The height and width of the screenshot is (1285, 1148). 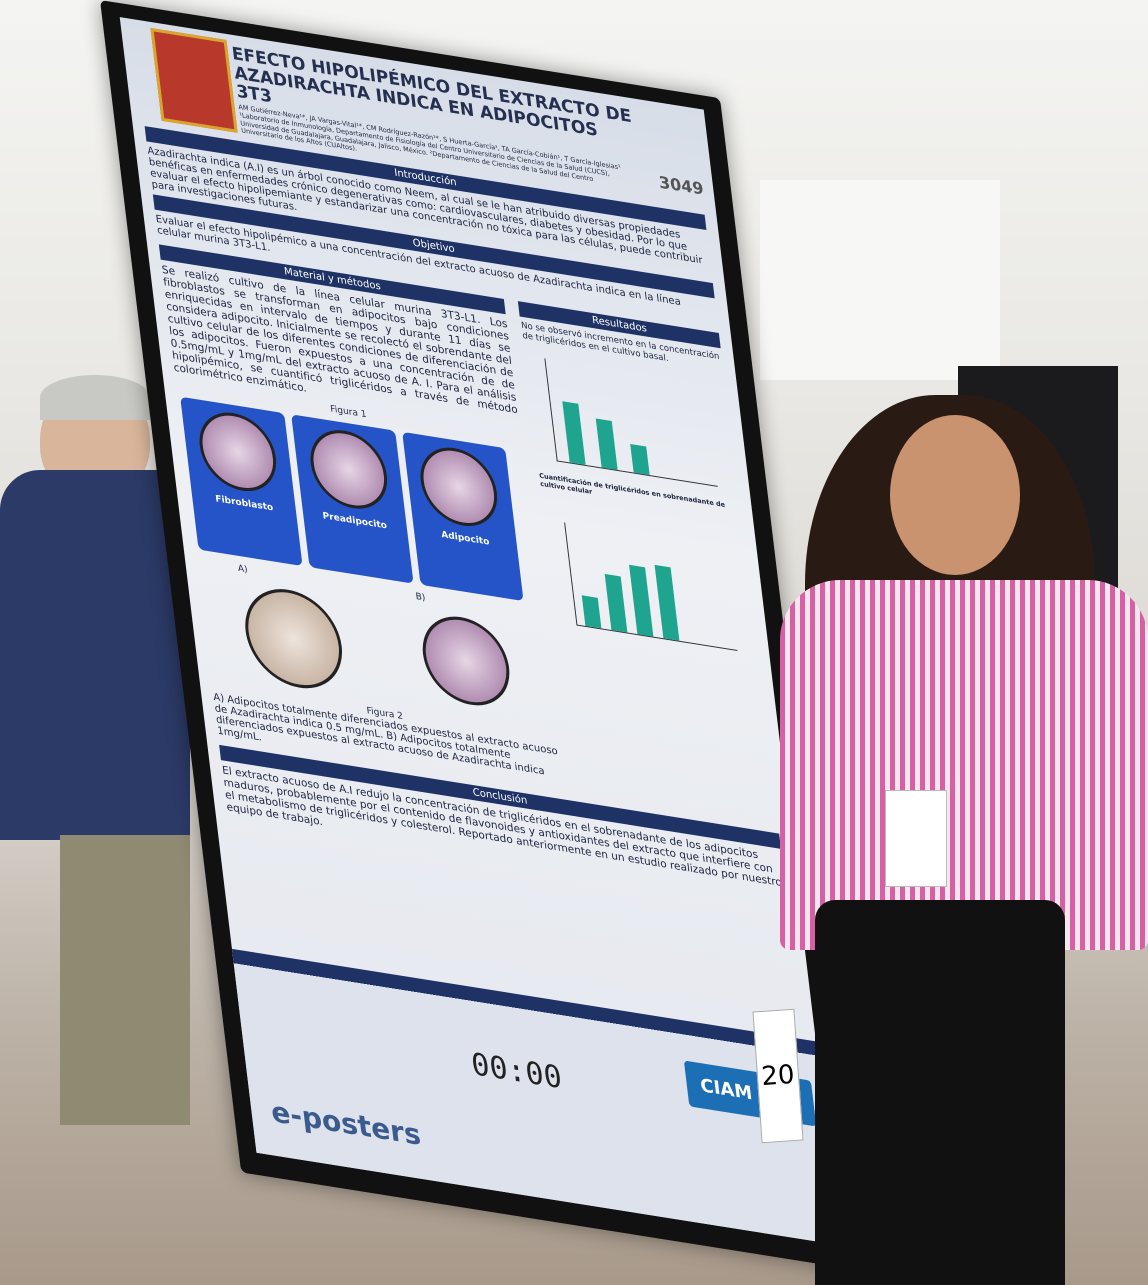 What do you see at coordinates (880, 280) in the screenshot?
I see `wall-panel` at bounding box center [880, 280].